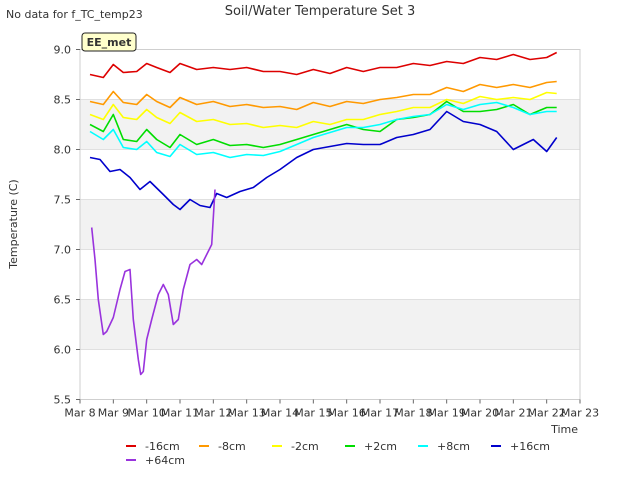 The width and height of the screenshot is (640, 484). I want to click on legend: -16cm -8cm -2cm +2cm +8cm +16cm +64cm, so click(338, 453).